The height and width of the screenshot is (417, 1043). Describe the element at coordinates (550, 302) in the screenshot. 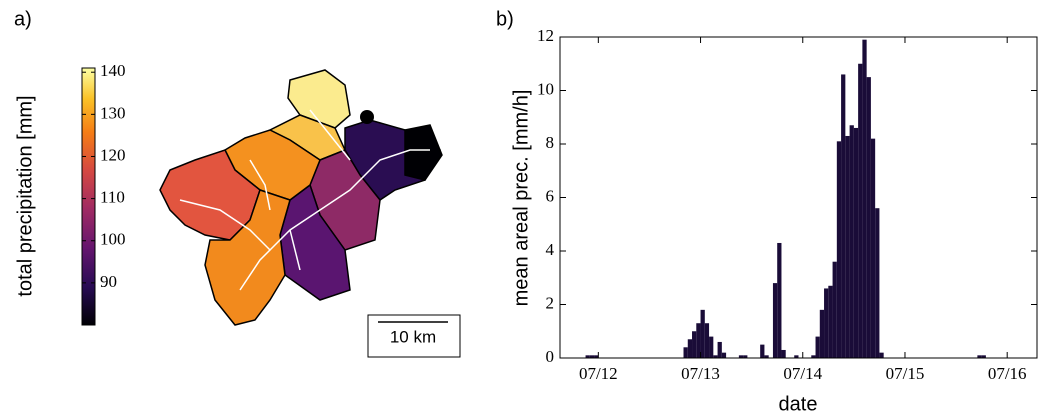

I see `y-tick-label: 2` at that location.